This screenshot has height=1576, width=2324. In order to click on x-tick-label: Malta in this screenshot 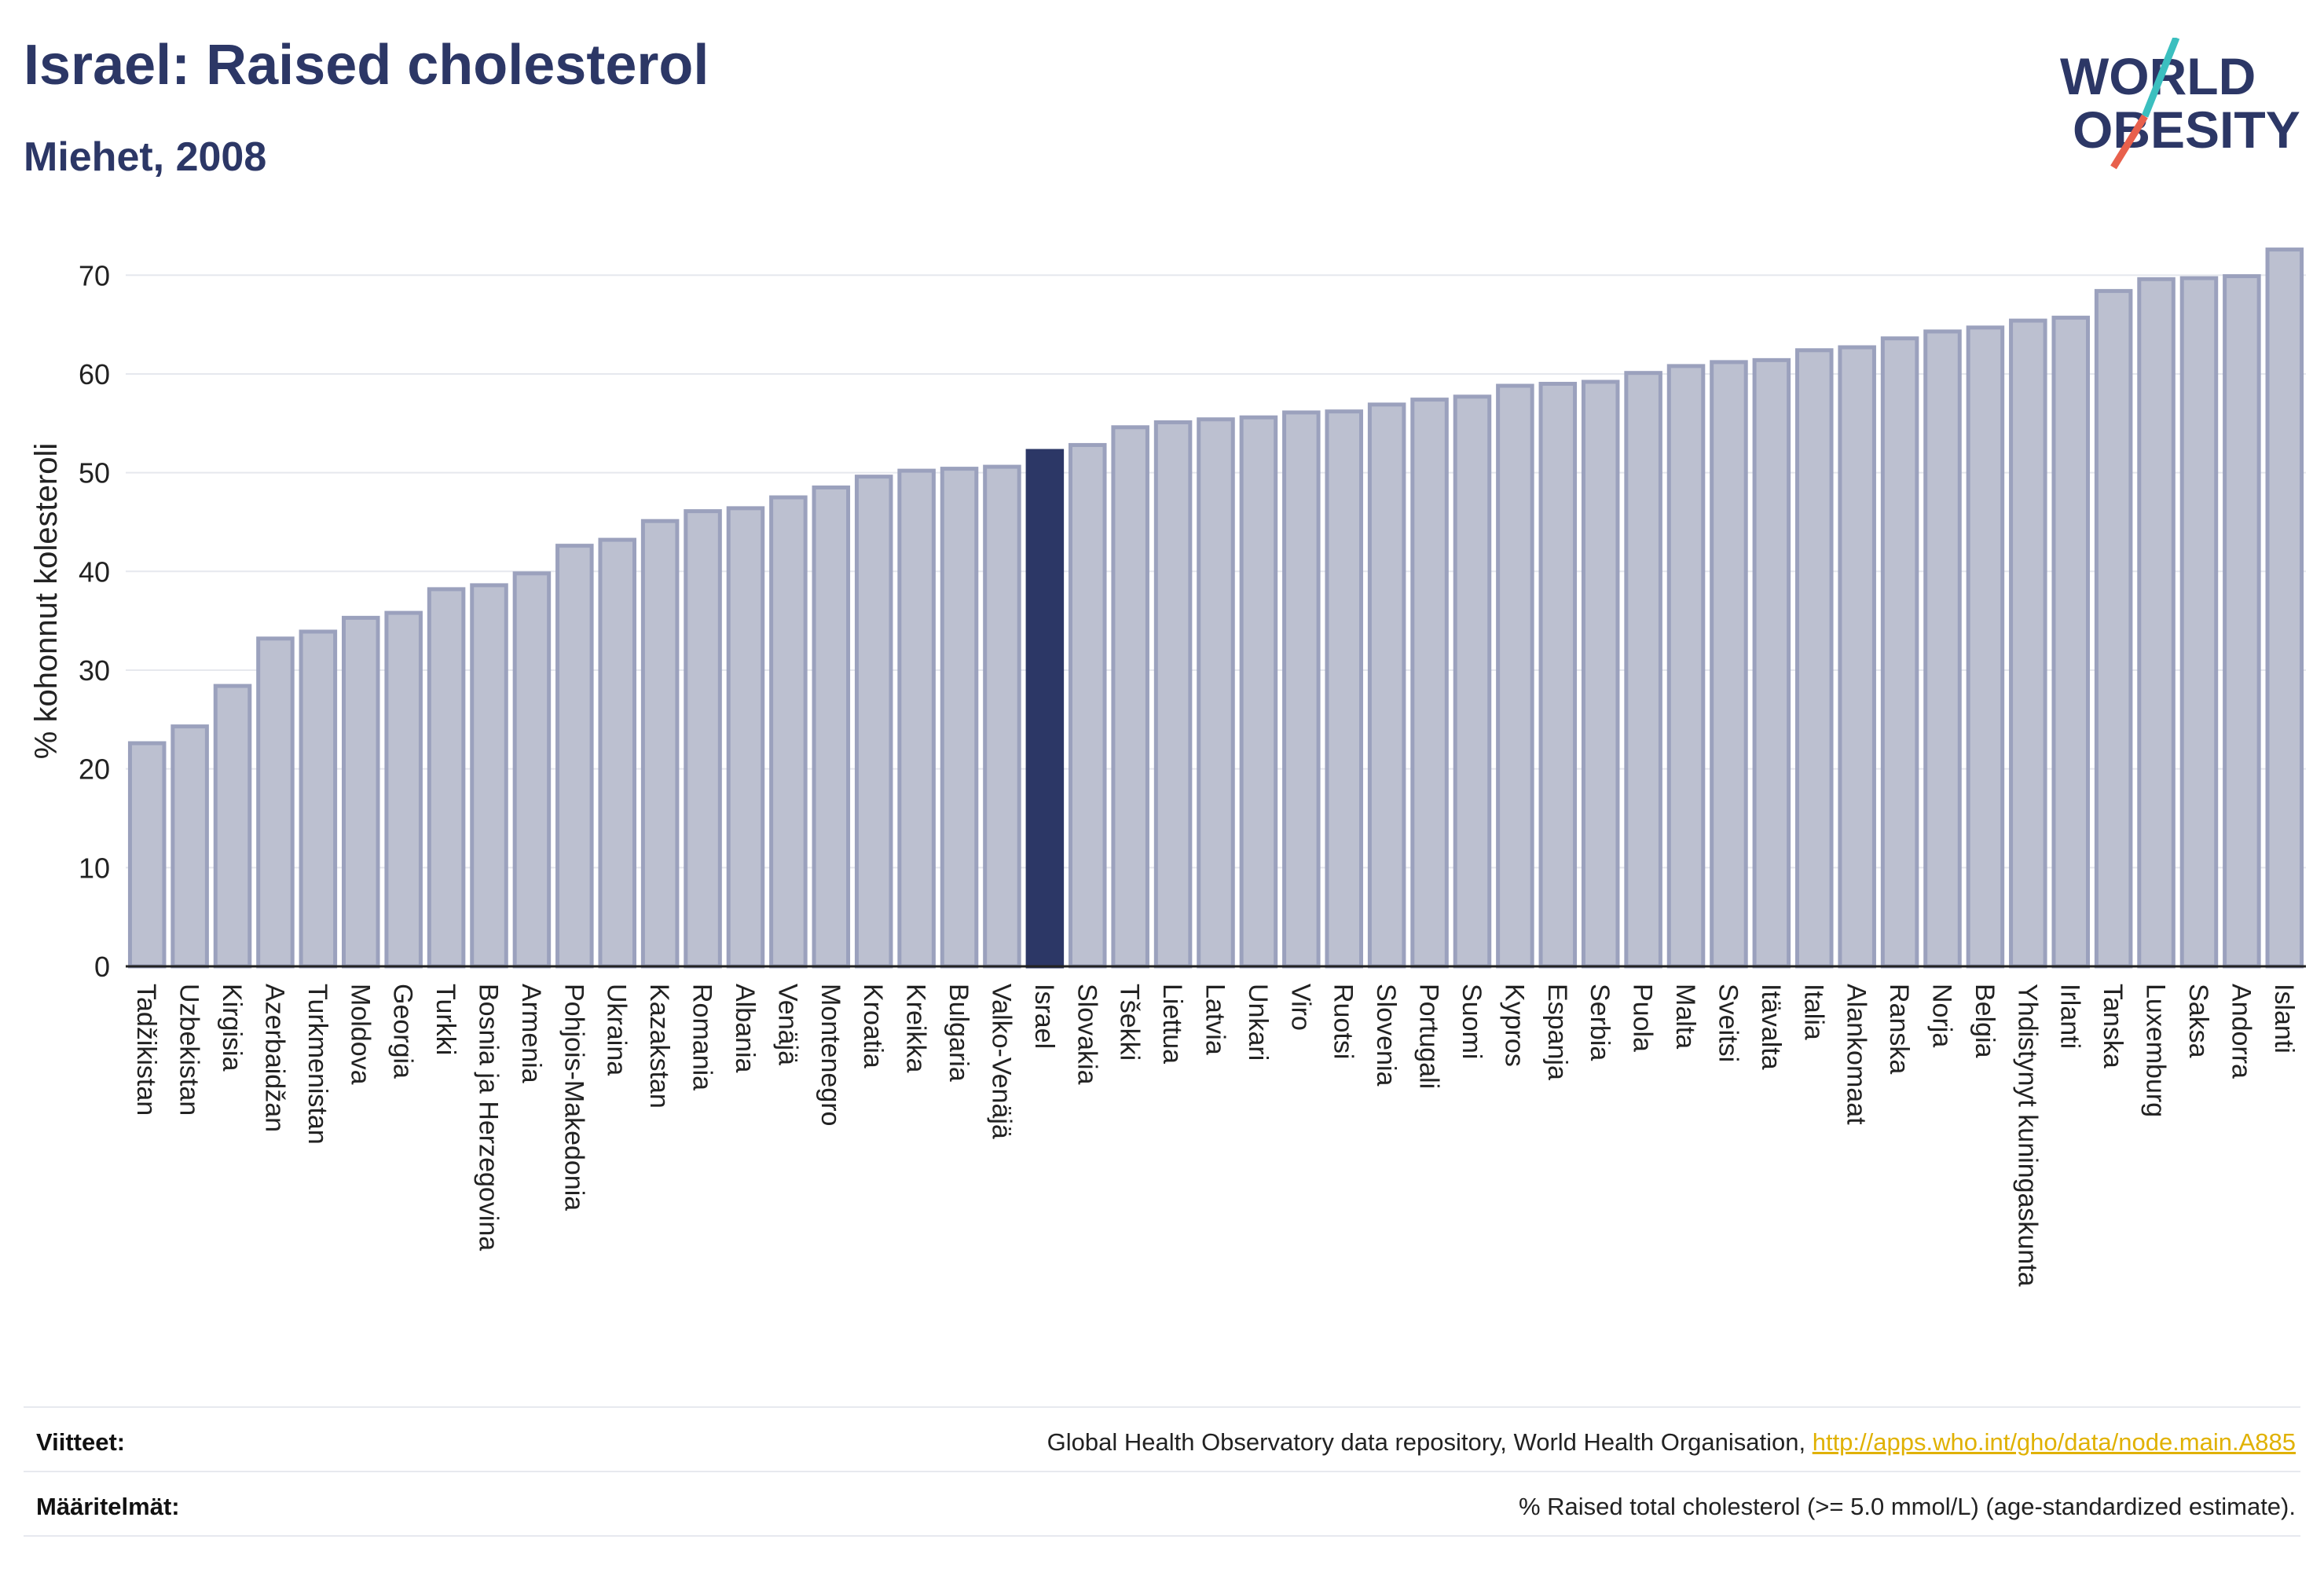, I will do `click(1685, 1016)`.